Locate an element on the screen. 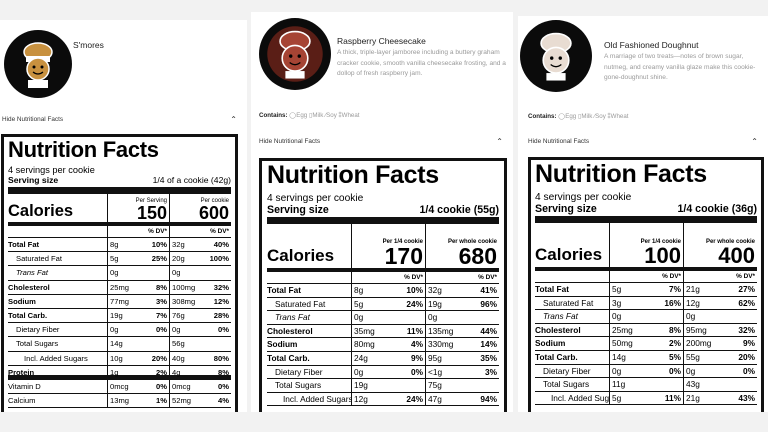  per-cookie-cell: 330mg 14% is located at coordinates (462, 344).